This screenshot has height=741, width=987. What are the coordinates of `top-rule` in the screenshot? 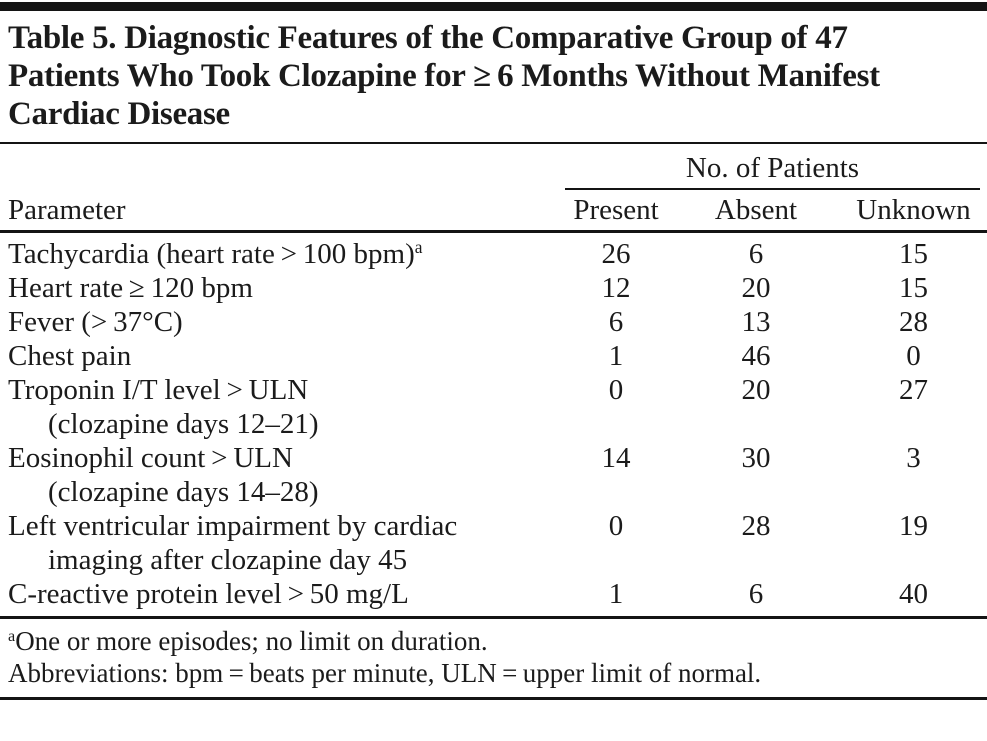 It's located at (493, 6).